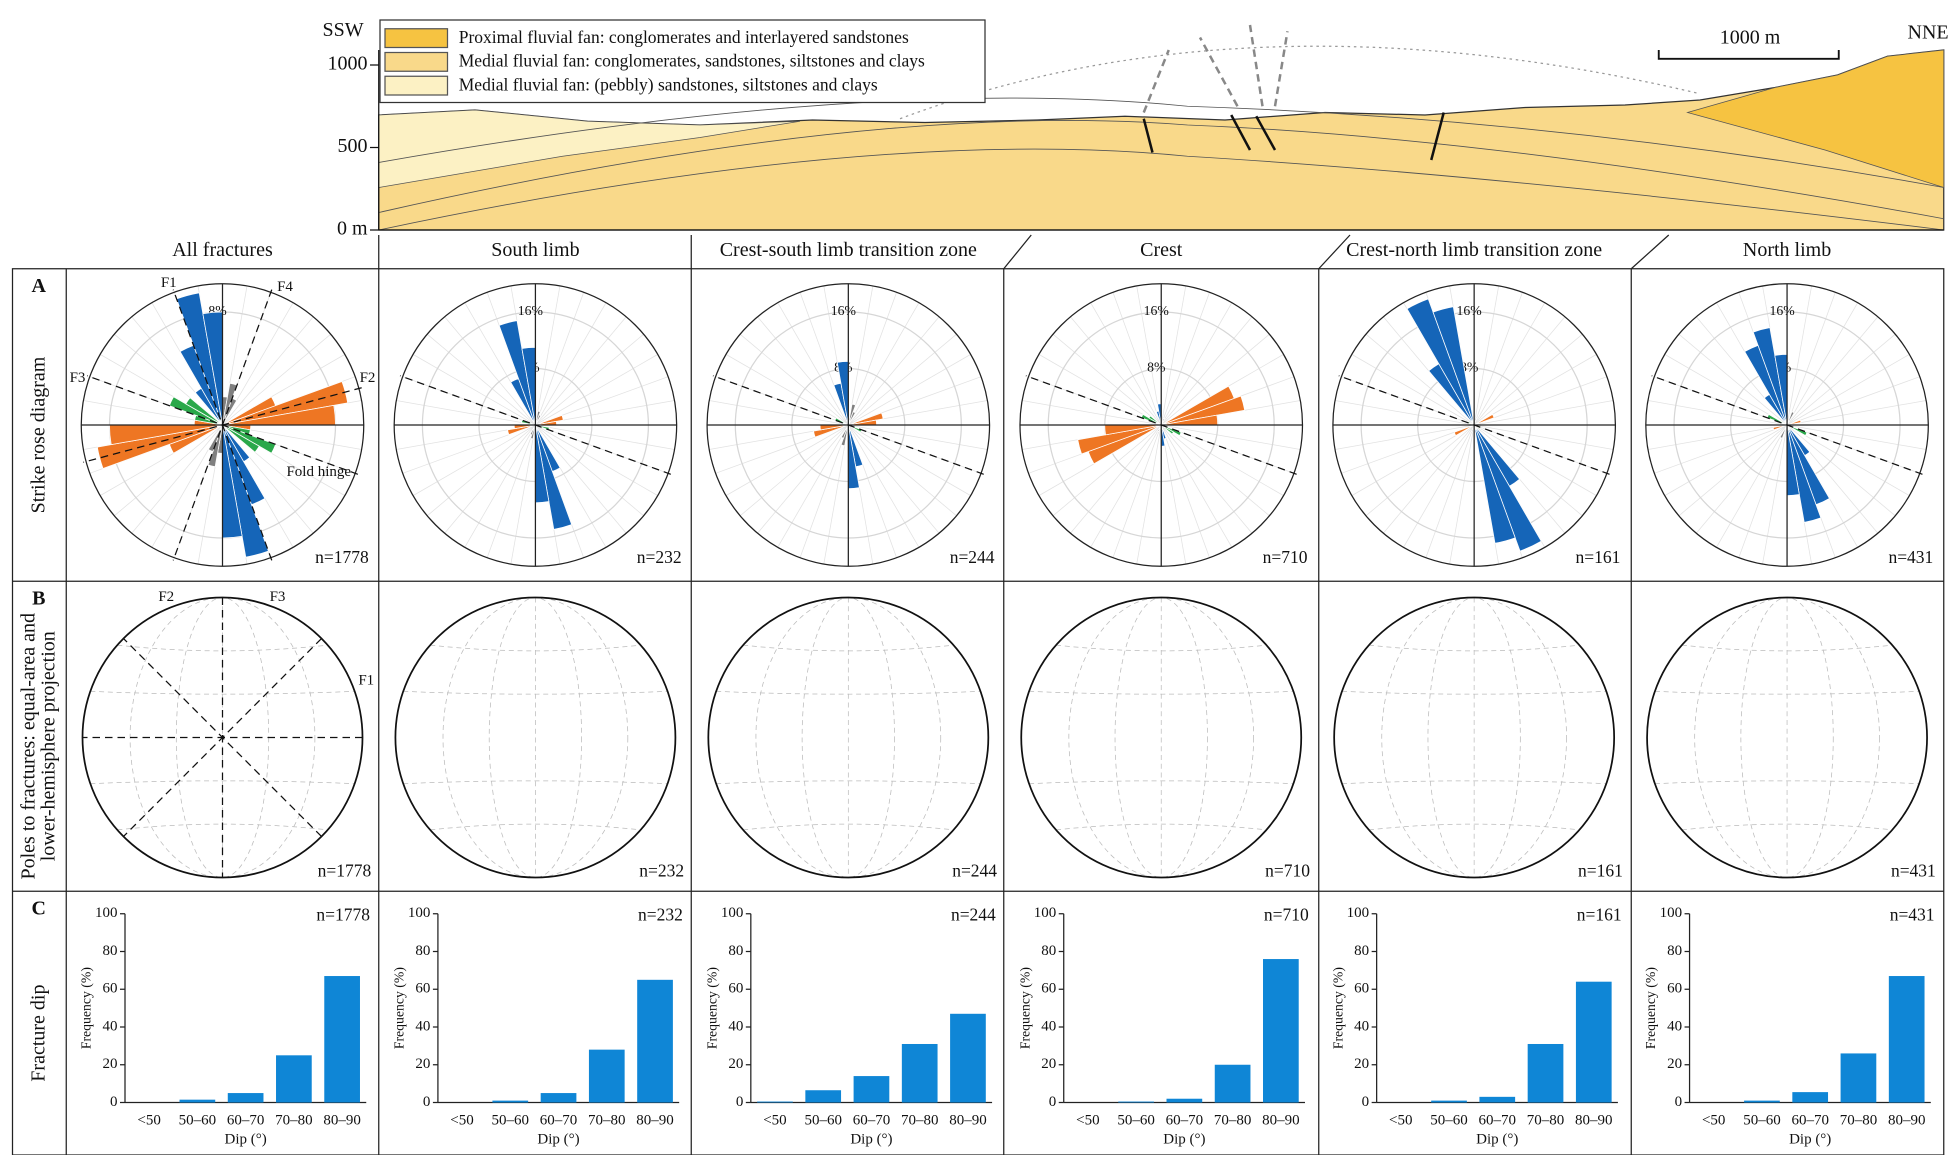  Describe the element at coordinates (352, 229) in the screenshot. I see `y-tick-label: 0 m` at that location.